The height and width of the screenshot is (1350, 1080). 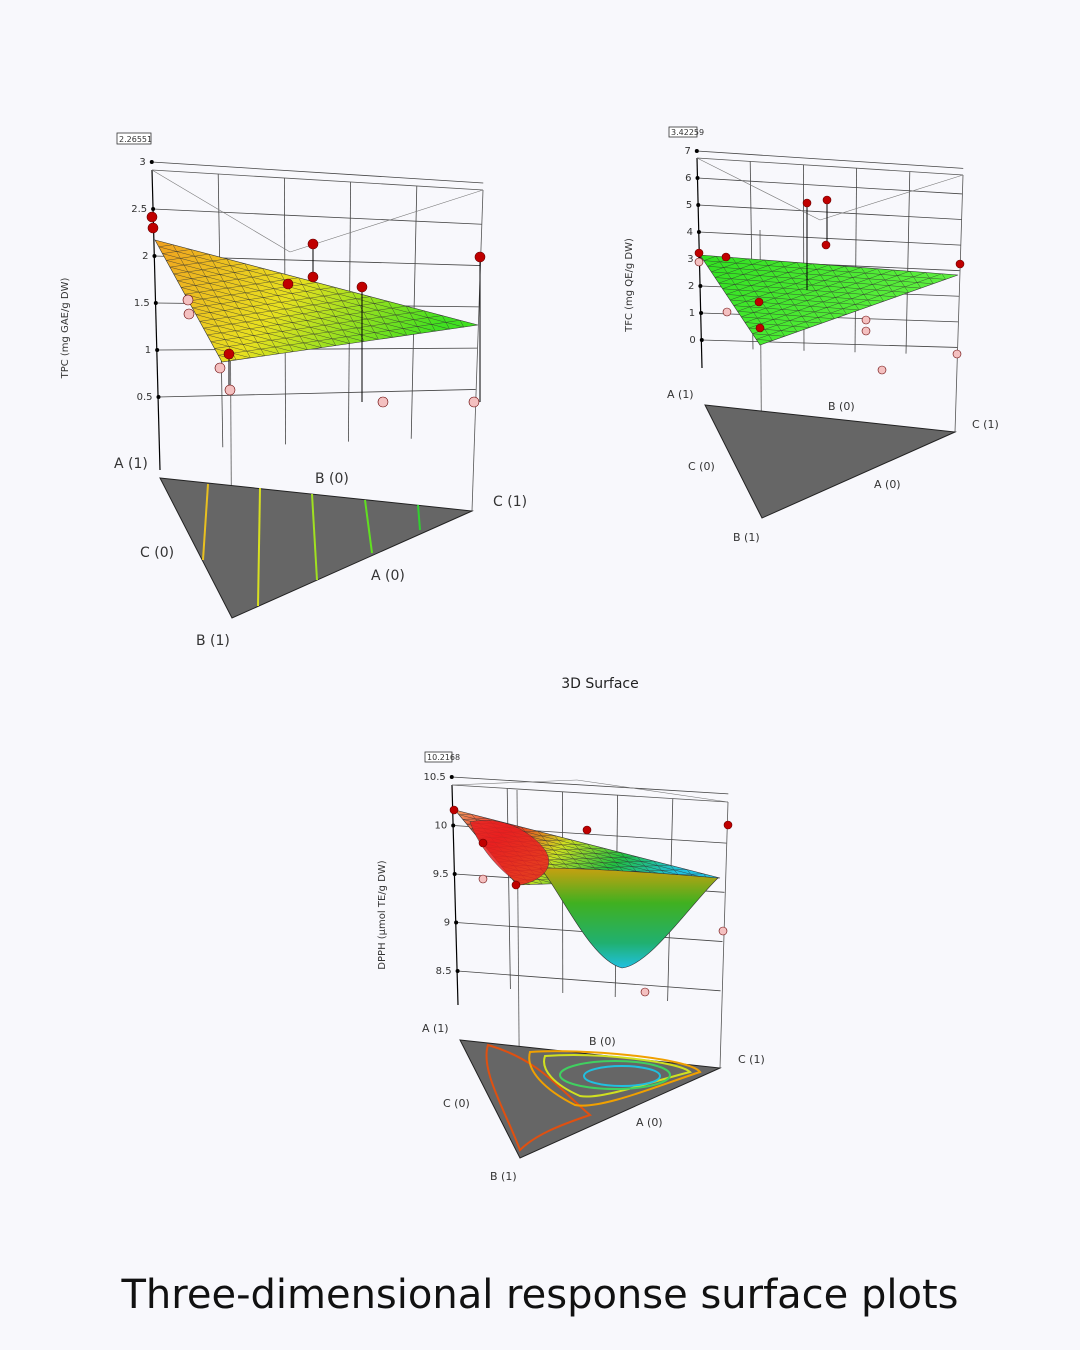 What do you see at coordinates (441, 874) in the screenshot?
I see `z-tick-label: 9.5` at bounding box center [441, 874].